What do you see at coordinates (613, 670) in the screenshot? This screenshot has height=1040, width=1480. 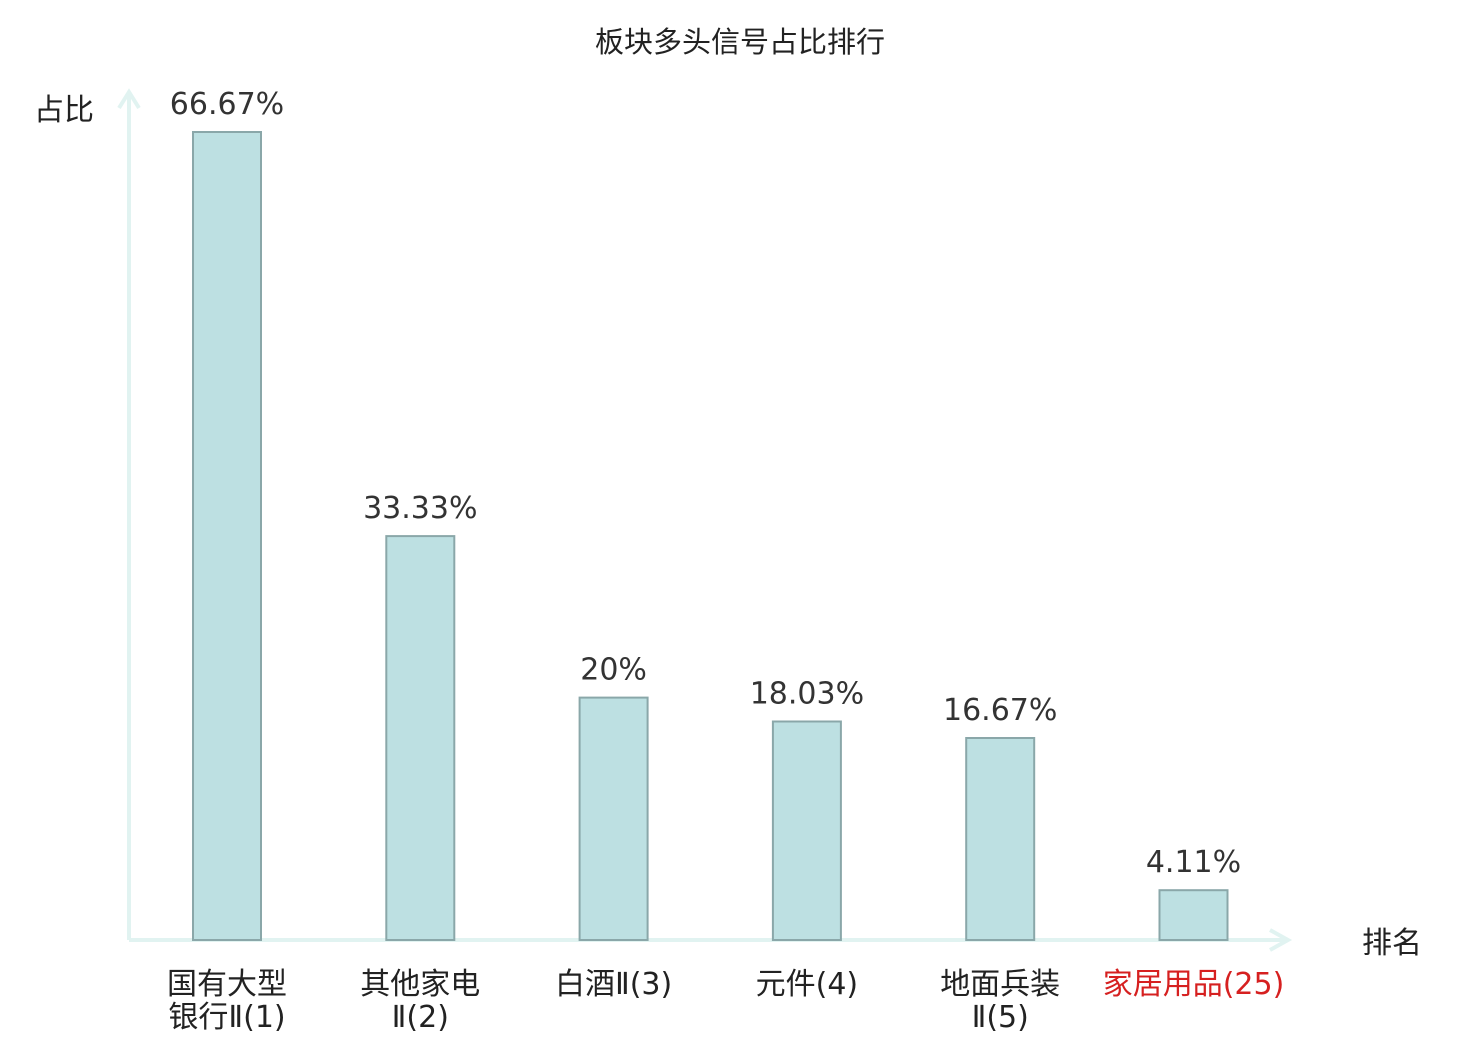 I see `value-label: 20%` at bounding box center [613, 670].